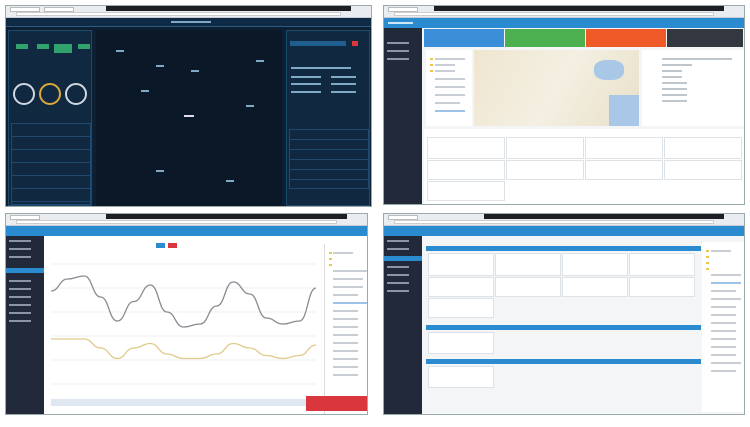 The width and height of the screenshot is (750, 427). Describe the element at coordinates (556, 88) in the screenshot. I see `map-view` at that location.